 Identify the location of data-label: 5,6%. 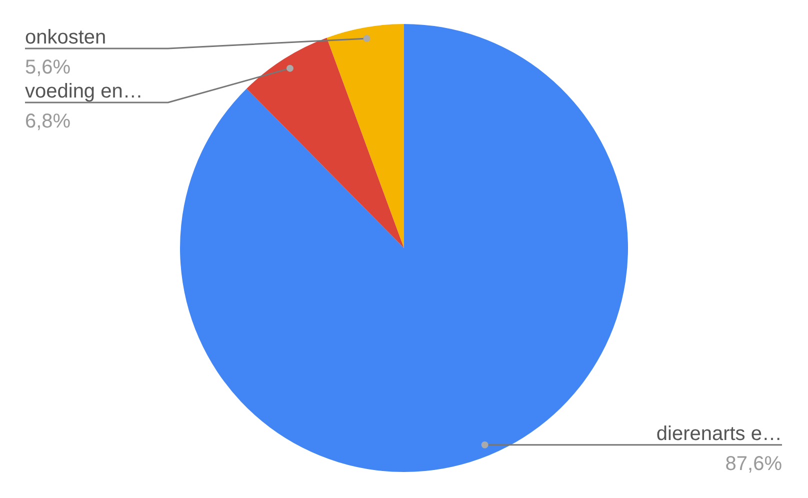
(48, 67).